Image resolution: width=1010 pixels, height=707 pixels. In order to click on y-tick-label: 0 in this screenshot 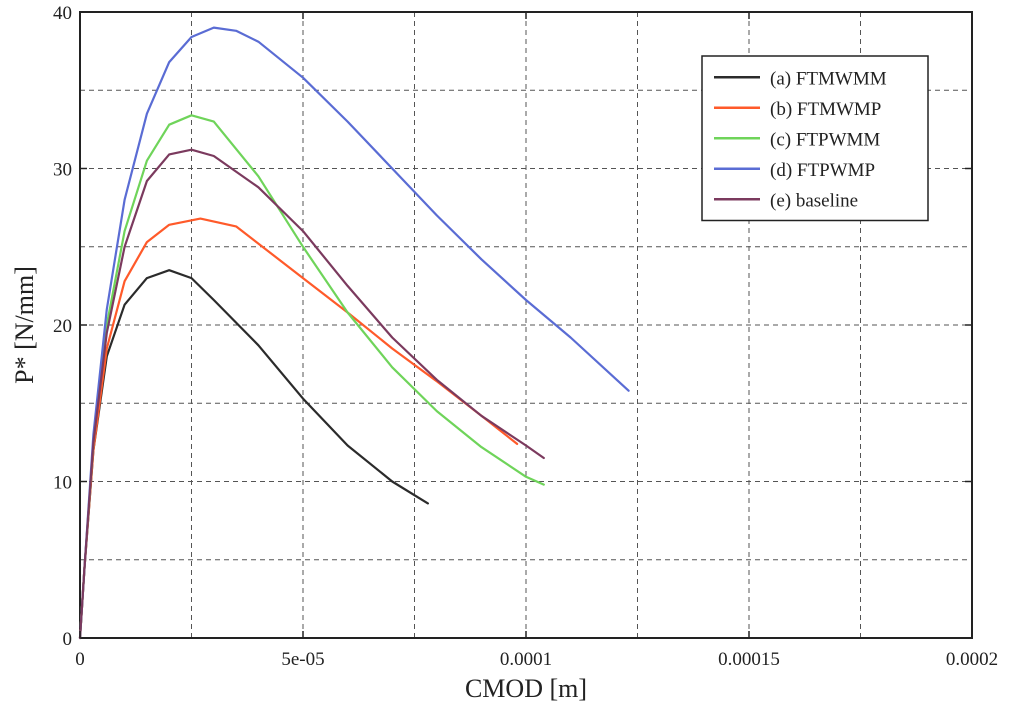, I will do `click(68, 639)`.